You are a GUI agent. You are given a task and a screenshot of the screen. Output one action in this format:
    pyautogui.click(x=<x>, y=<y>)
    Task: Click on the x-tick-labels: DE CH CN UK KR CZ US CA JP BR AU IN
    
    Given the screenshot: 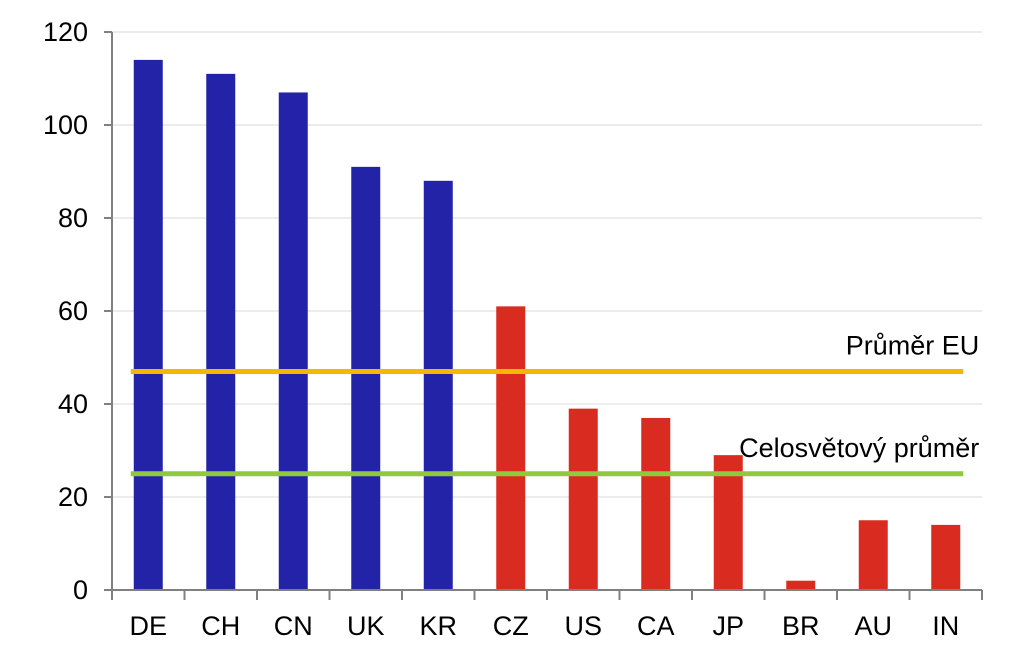 What is the action you would take?
    pyautogui.click(x=544, y=626)
    